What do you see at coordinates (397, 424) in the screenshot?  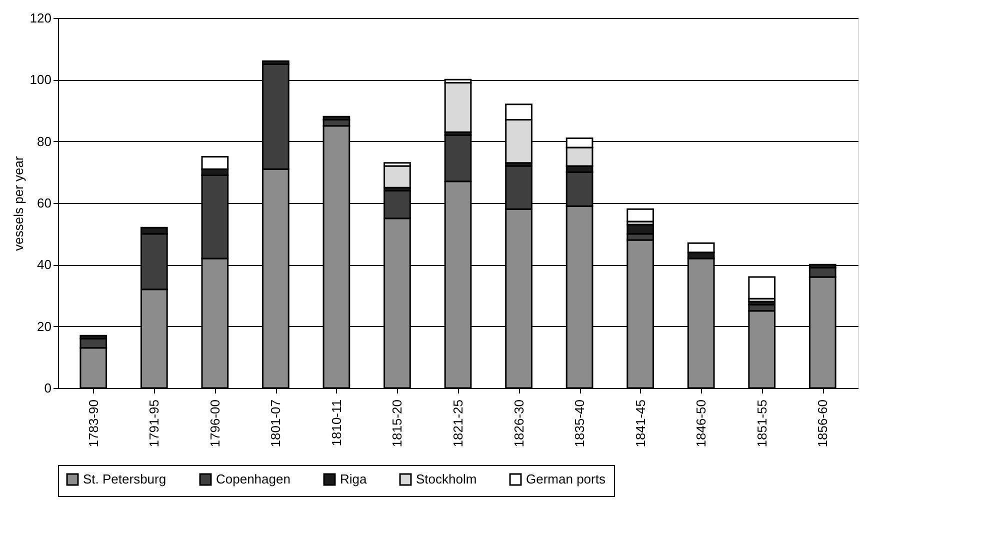 I see `x-tick-label: 1815-20` at bounding box center [397, 424].